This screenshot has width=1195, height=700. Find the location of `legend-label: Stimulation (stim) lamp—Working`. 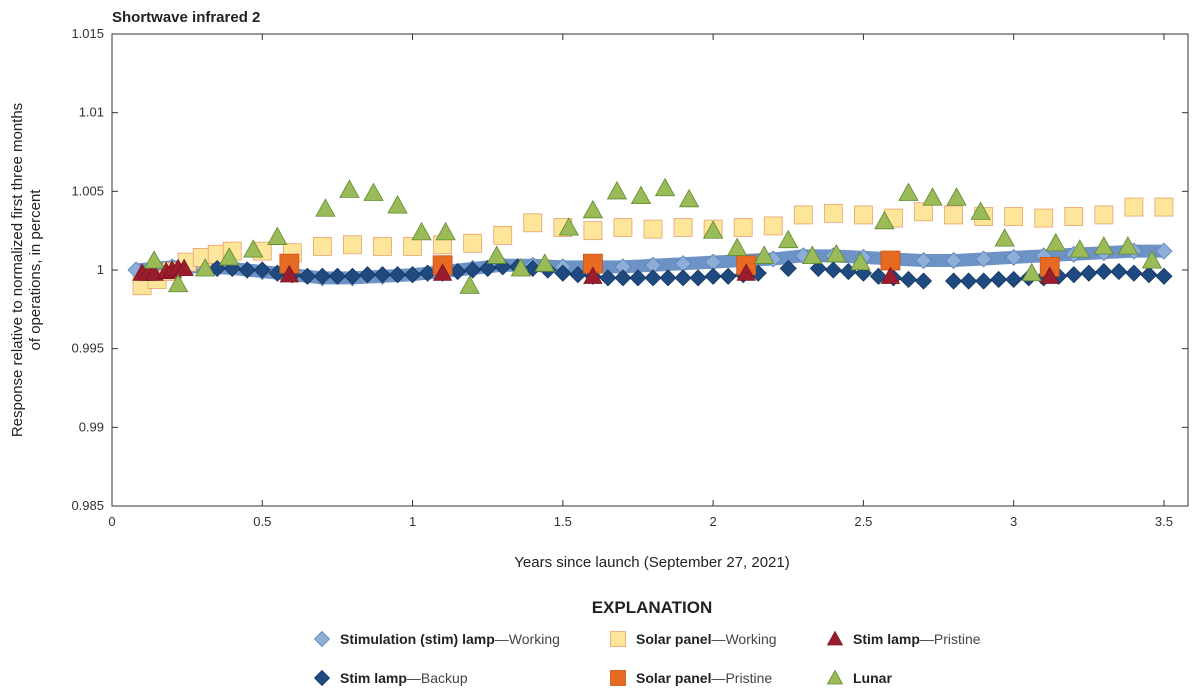

legend-label: Stimulation (stim) lamp—Working is located at coordinates (450, 639).